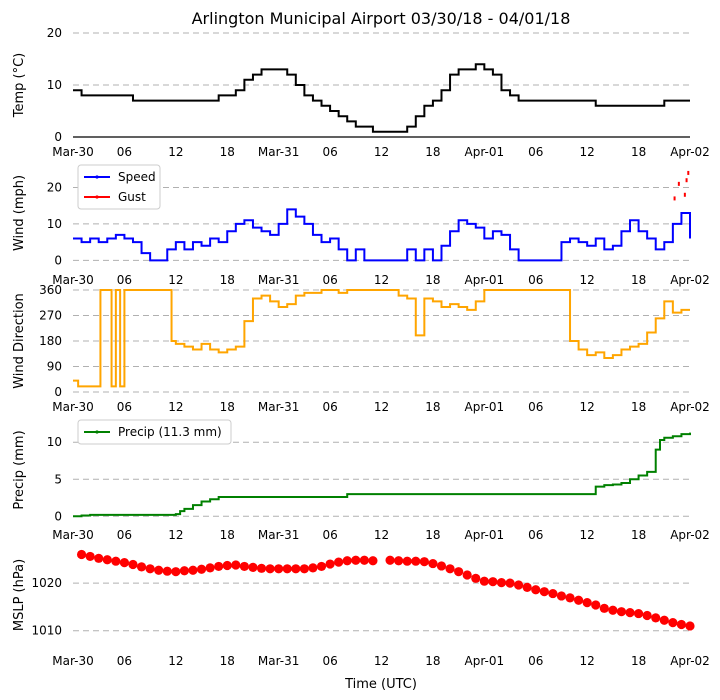 The width and height of the screenshot is (720, 700). Describe the element at coordinates (58, 392) in the screenshot. I see `wdir-y-tick-label: 0` at that location.